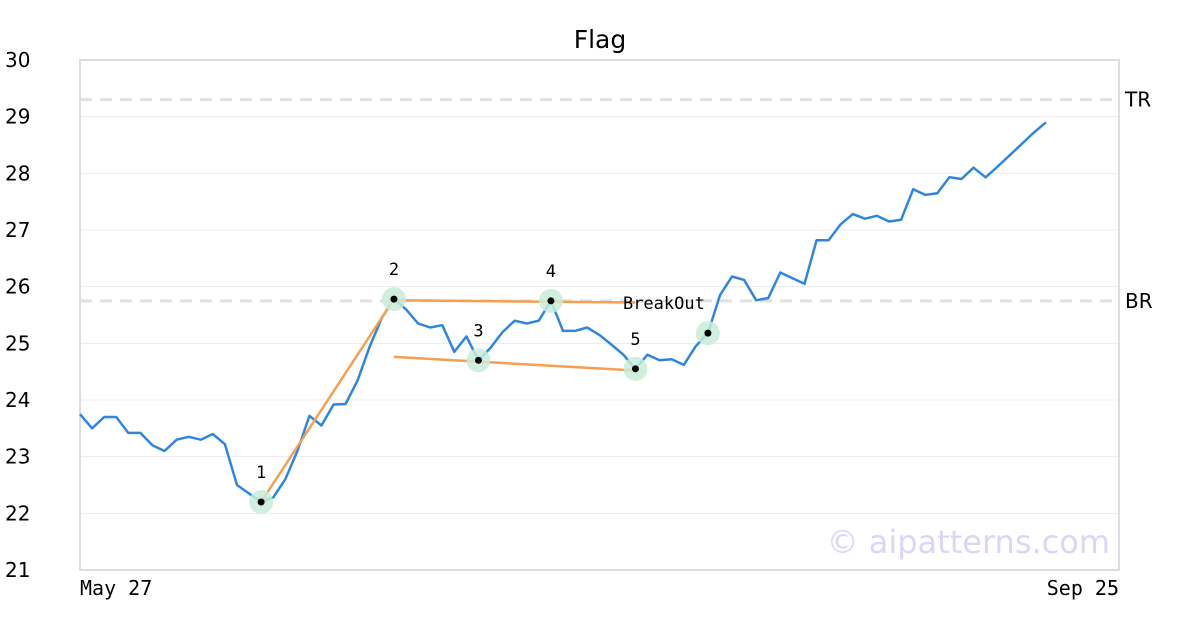  I want to click on chart-title: Flag, so click(600, 39).